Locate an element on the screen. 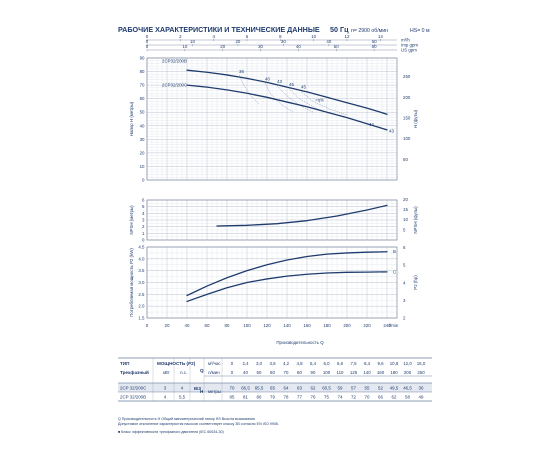  y-tick-label: 2 is located at coordinates (143, 226).